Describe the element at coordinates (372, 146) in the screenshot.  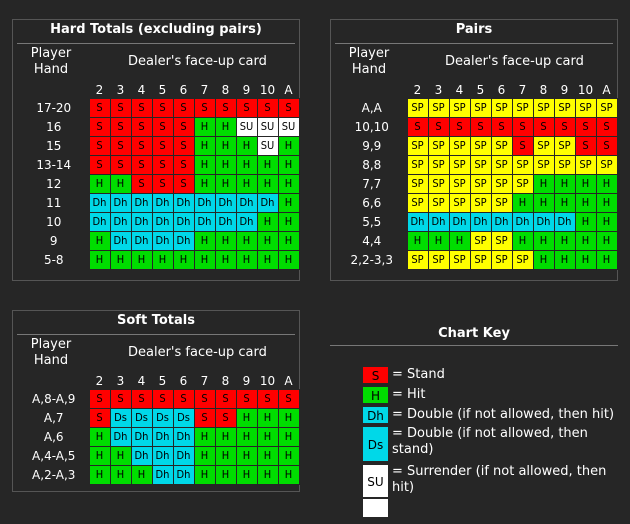
I see `player-hand-row-label: 9,9` at that location.